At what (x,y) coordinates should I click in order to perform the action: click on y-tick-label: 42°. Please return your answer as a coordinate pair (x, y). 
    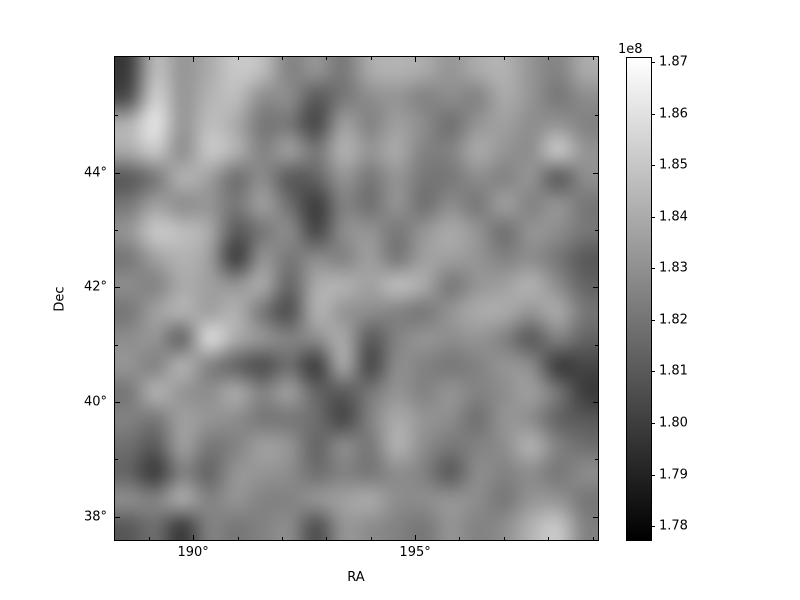
    Looking at the image, I should click on (95, 287).